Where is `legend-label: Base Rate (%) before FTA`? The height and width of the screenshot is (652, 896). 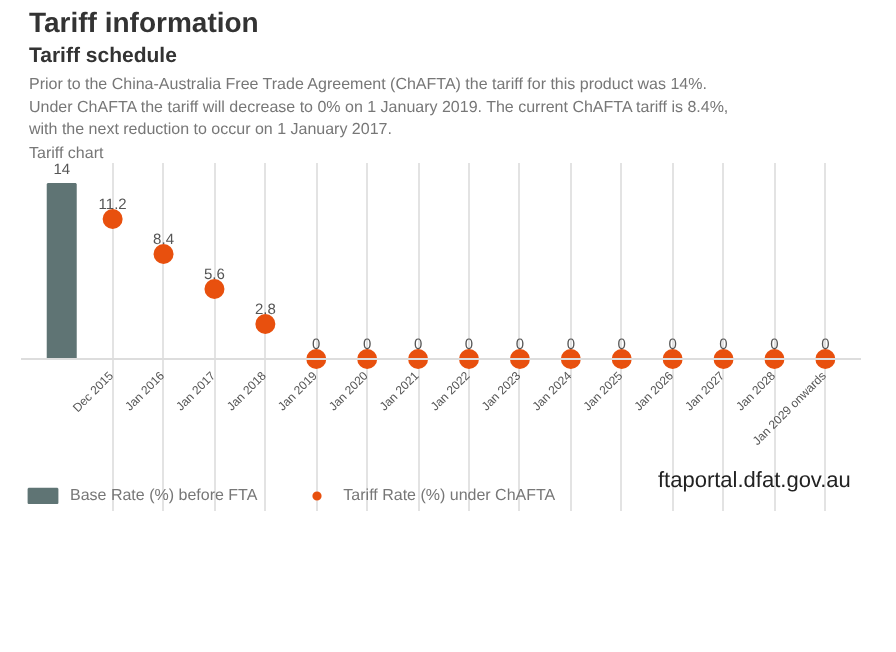
legend-label: Base Rate (%) before FTA is located at coordinates (164, 495).